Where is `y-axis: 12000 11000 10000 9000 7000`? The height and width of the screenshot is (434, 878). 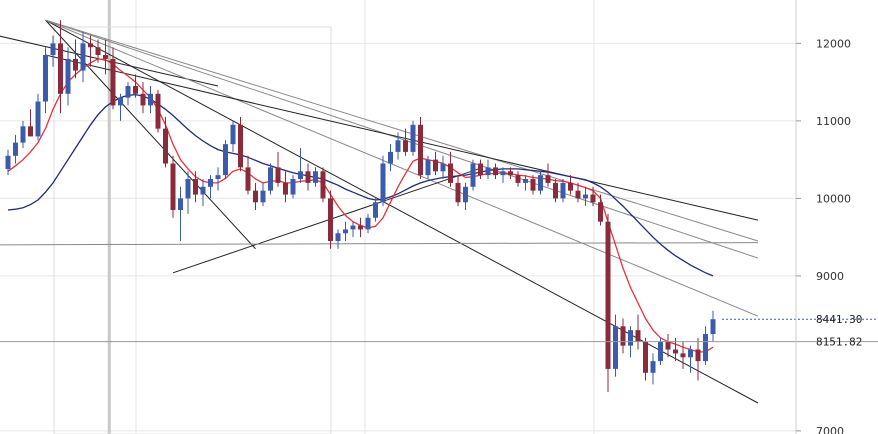
y-axis: 12000 11000 10000 9000 7000 is located at coordinates (823, 217).